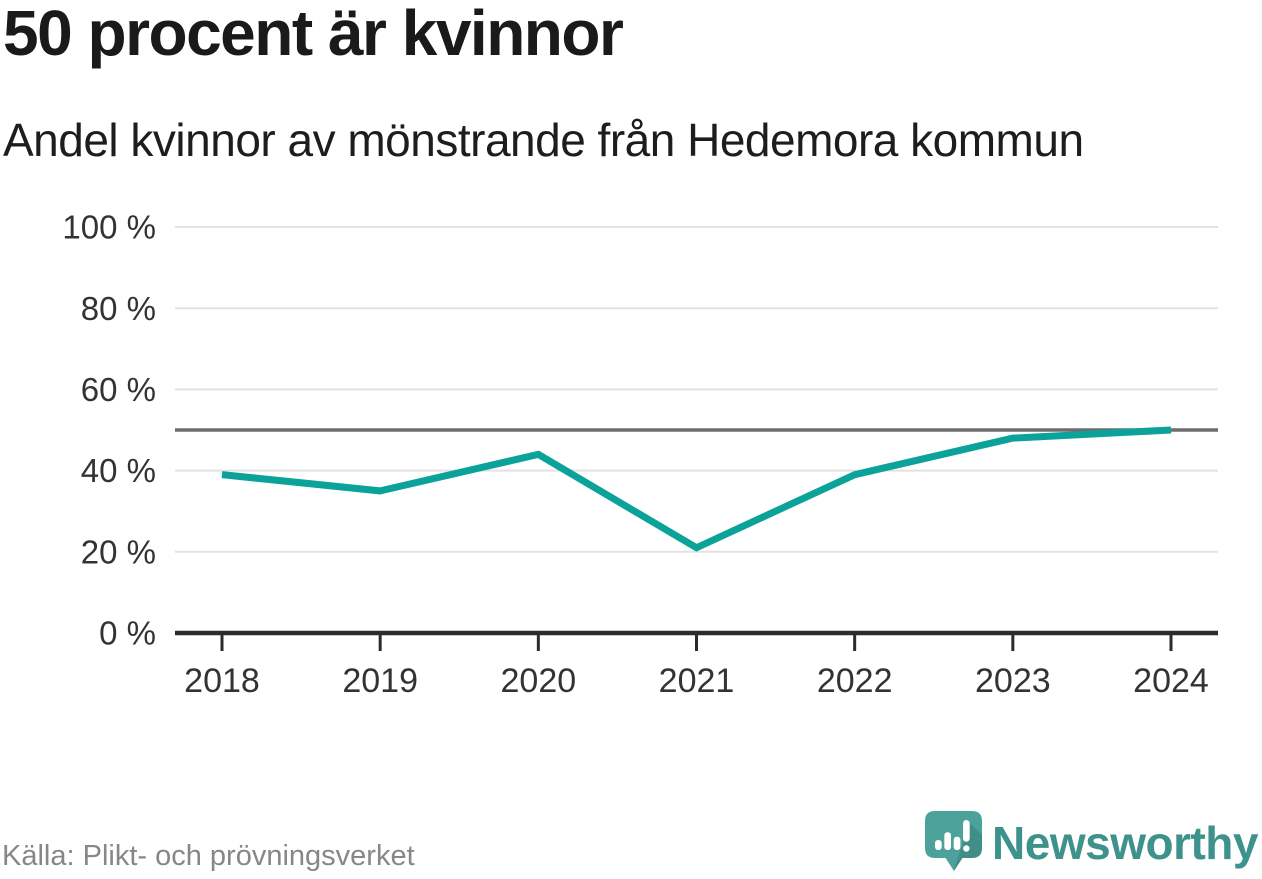 This screenshot has width=1262, height=879. I want to click on y-axis-label: 100 %, so click(109, 227).